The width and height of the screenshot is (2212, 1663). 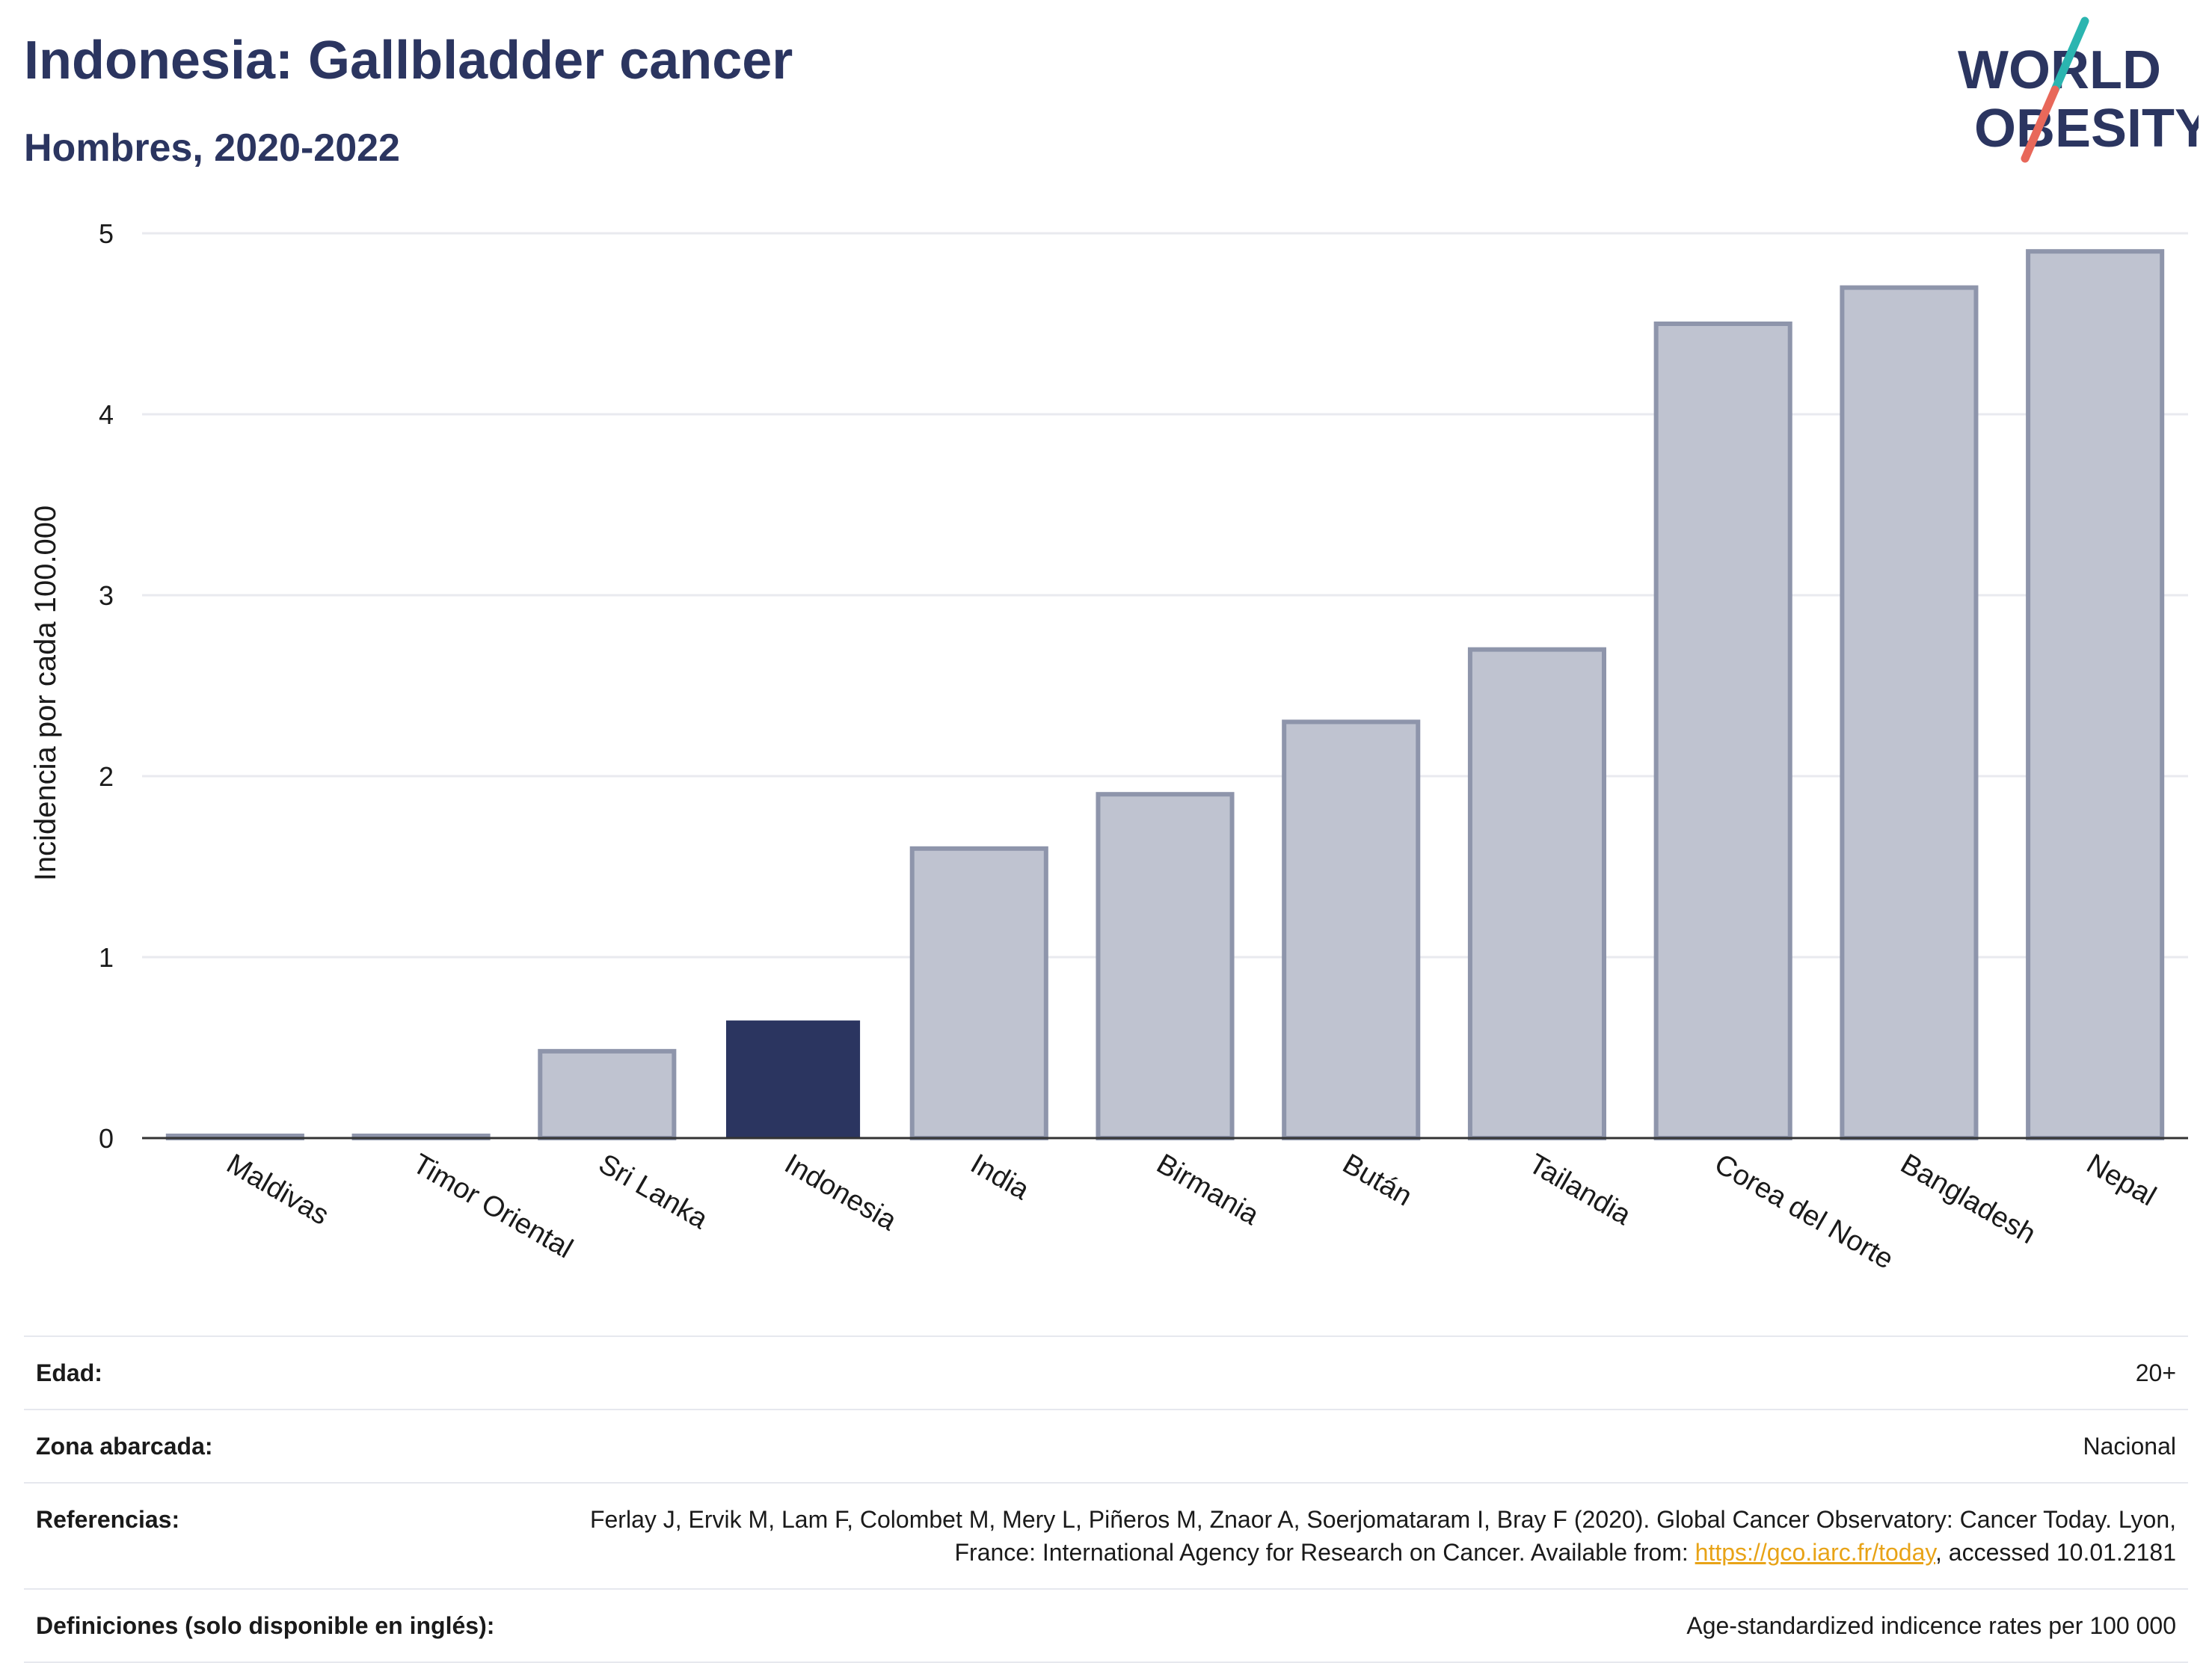 What do you see at coordinates (2069, 55) in the screenshot?
I see `logo-slash-top` at bounding box center [2069, 55].